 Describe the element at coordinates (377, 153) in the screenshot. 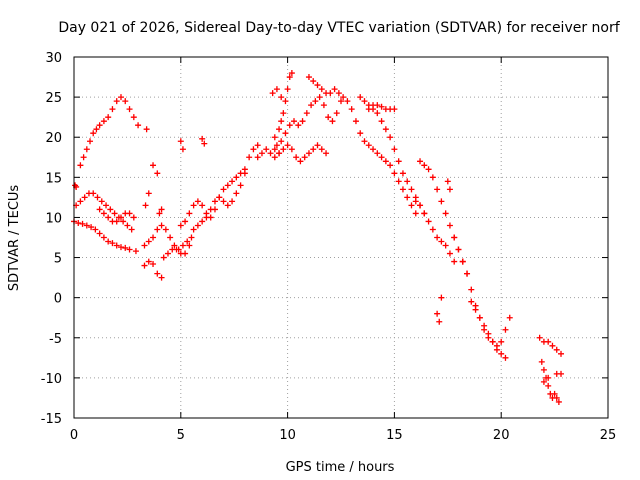

I see `series-arc-twelve-fifteen` at that location.